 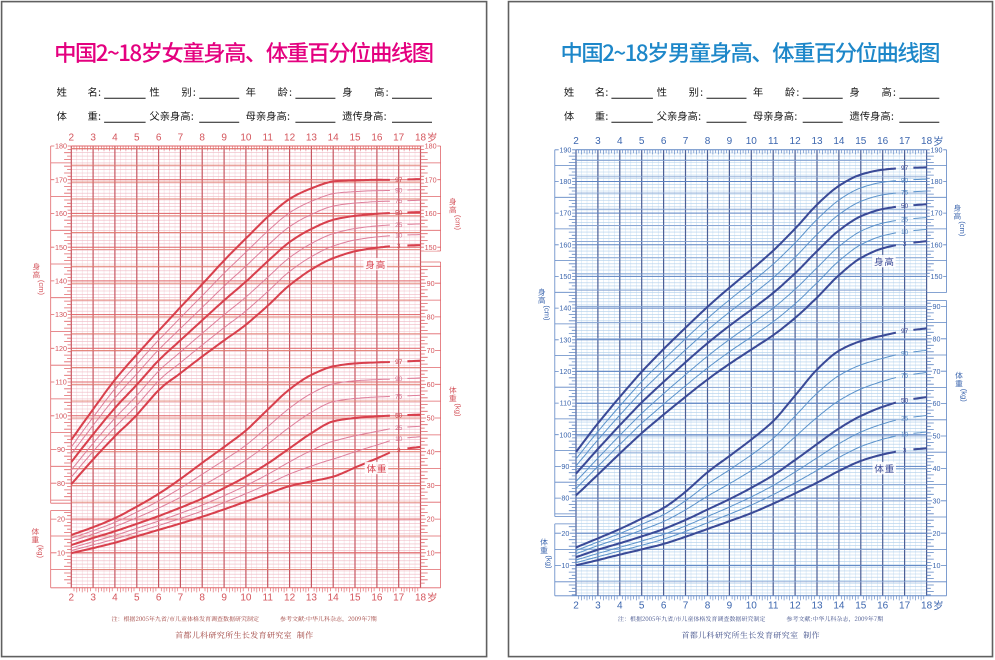 I want to click on svg-text: 170, so click(x=565, y=213).